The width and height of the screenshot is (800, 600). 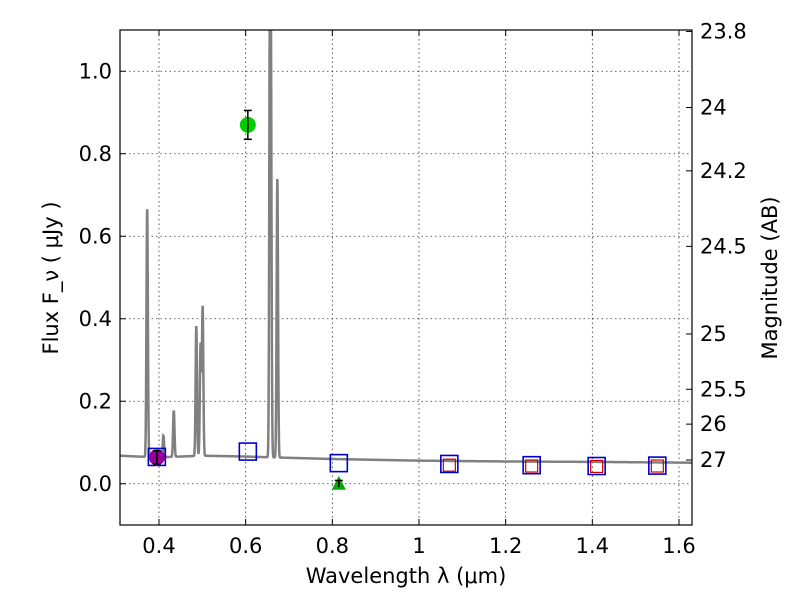 What do you see at coordinates (95, 484) in the screenshot?
I see `y-tick-label: 0.0` at bounding box center [95, 484].